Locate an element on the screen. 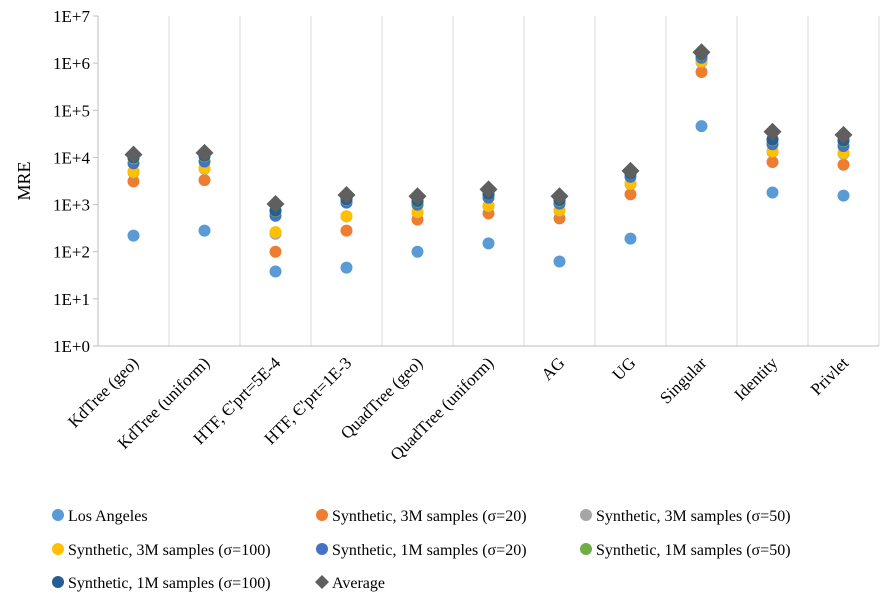 Image resolution: width=890 pixels, height=604 pixels. legend-item: Synthetic, 3M samples (σ=100) is located at coordinates (161, 550).